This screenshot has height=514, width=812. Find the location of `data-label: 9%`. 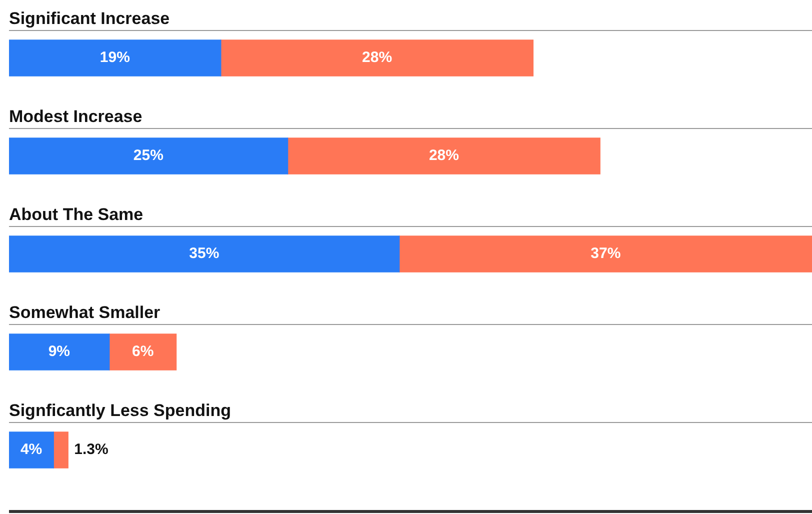

data-label: 9% is located at coordinates (59, 351).